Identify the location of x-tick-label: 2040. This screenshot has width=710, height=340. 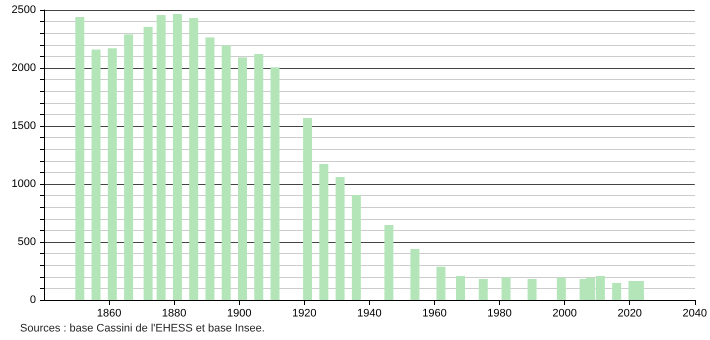
(695, 314).